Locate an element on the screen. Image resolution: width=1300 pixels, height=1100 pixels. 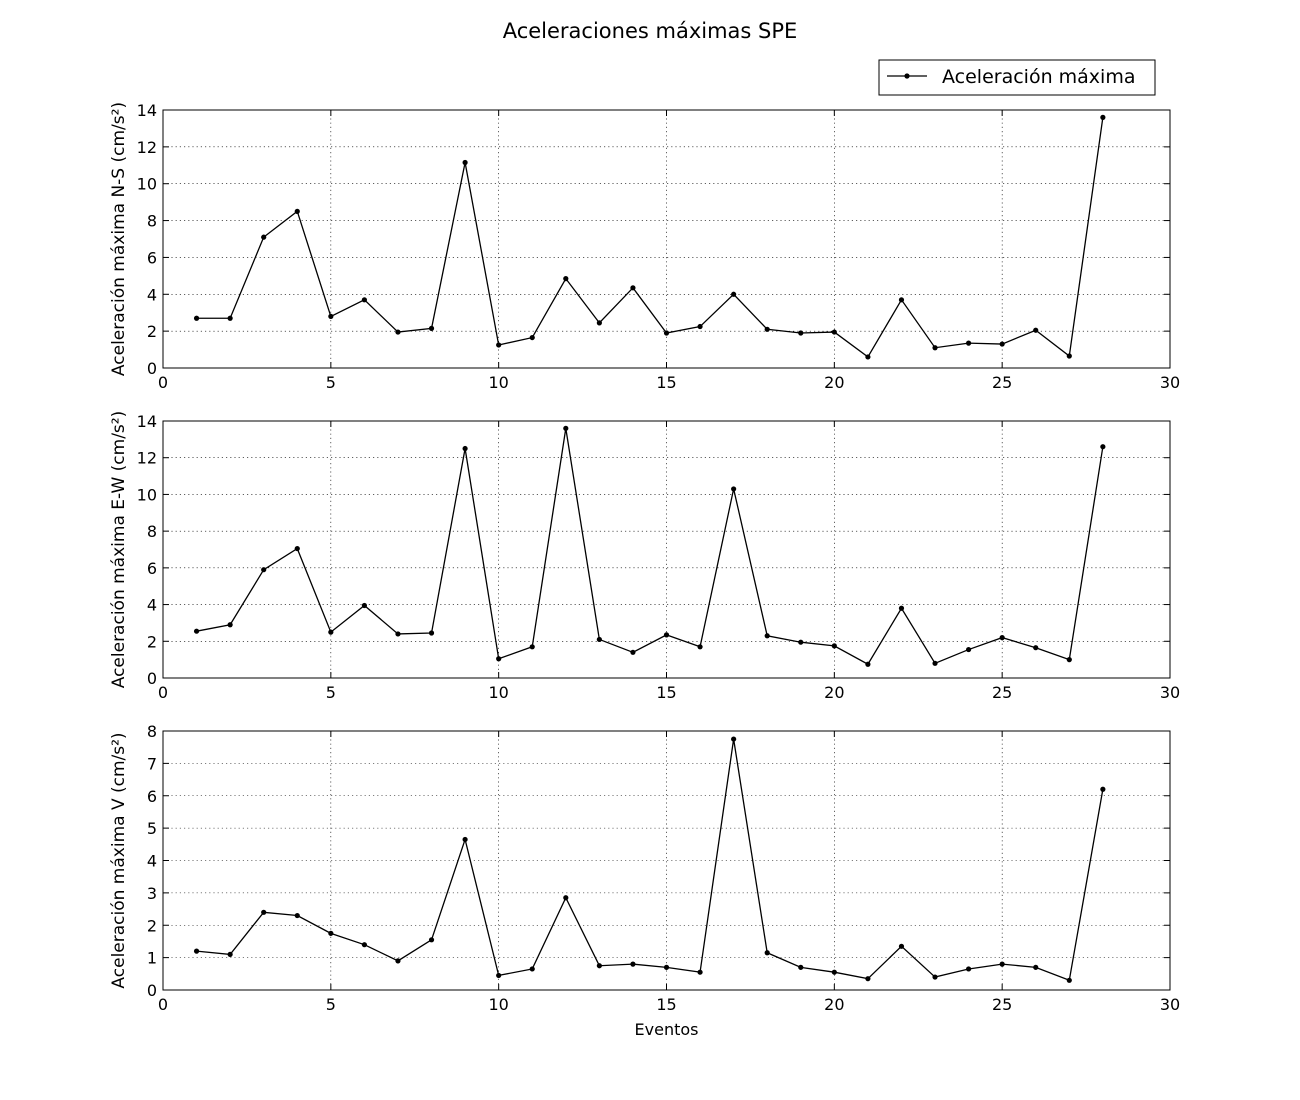
ew-ytick-label-1: 2 is located at coordinates (152, 641).